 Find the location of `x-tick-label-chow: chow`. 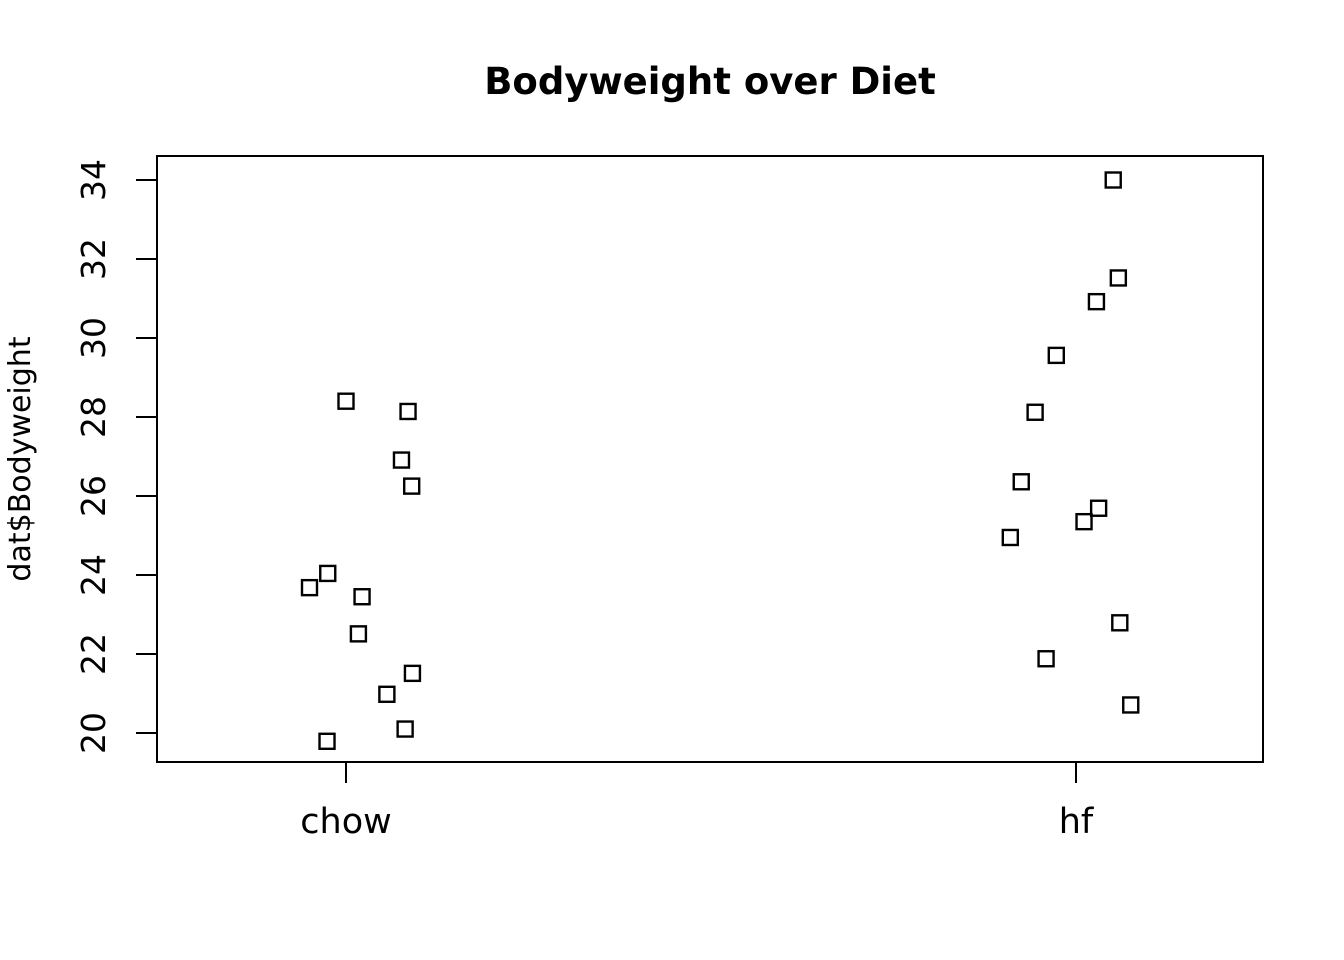

x-tick-label-chow: chow is located at coordinates (345, 822).